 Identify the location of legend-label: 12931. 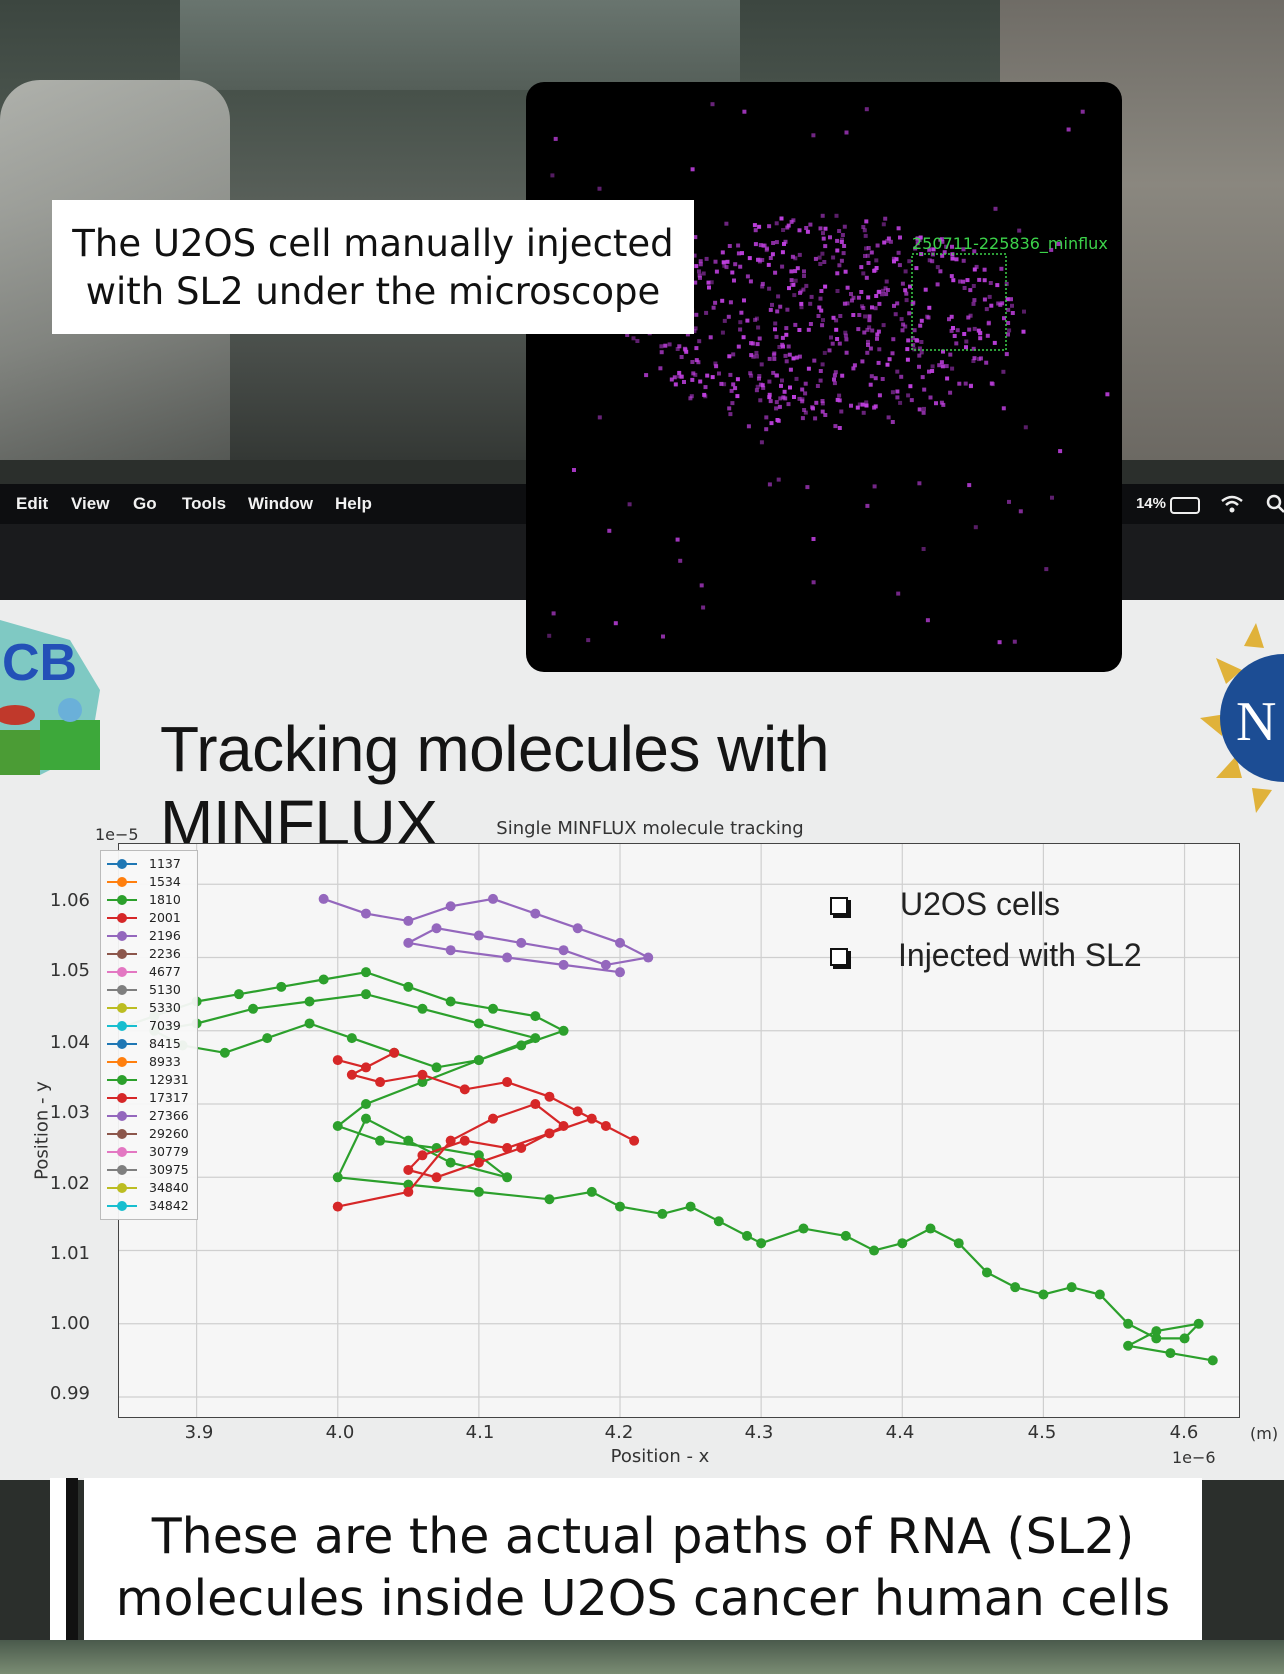
(169, 1079).